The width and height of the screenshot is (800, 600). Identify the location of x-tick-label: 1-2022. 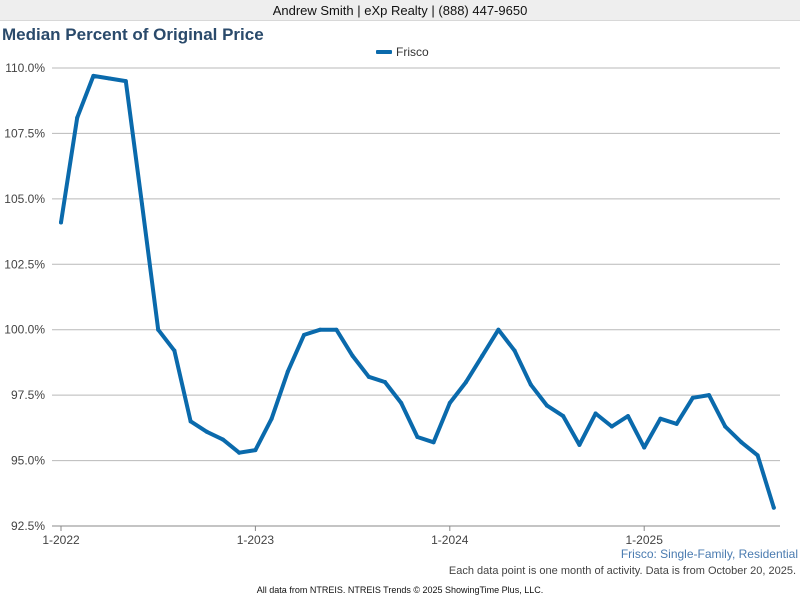
(61, 540).